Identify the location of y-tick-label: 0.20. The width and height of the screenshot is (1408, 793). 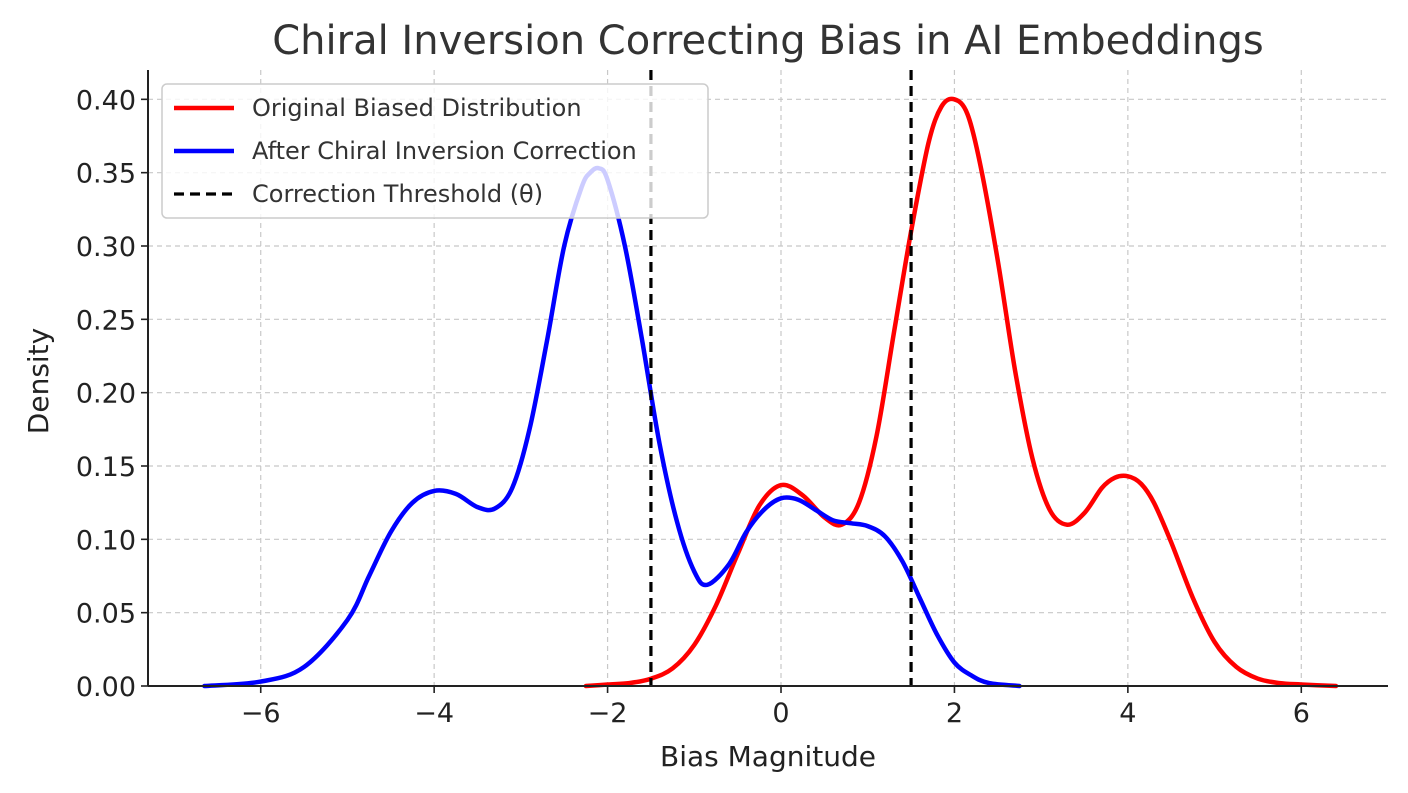
(106, 394).